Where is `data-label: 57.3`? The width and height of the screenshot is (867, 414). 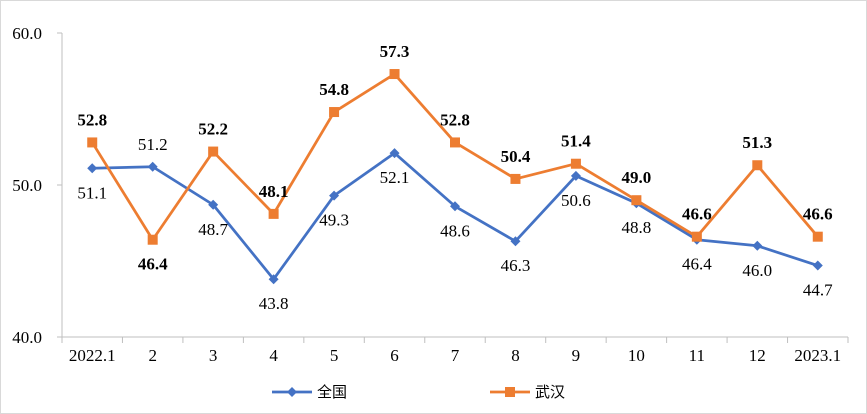 data-label: 57.3 is located at coordinates (395, 51).